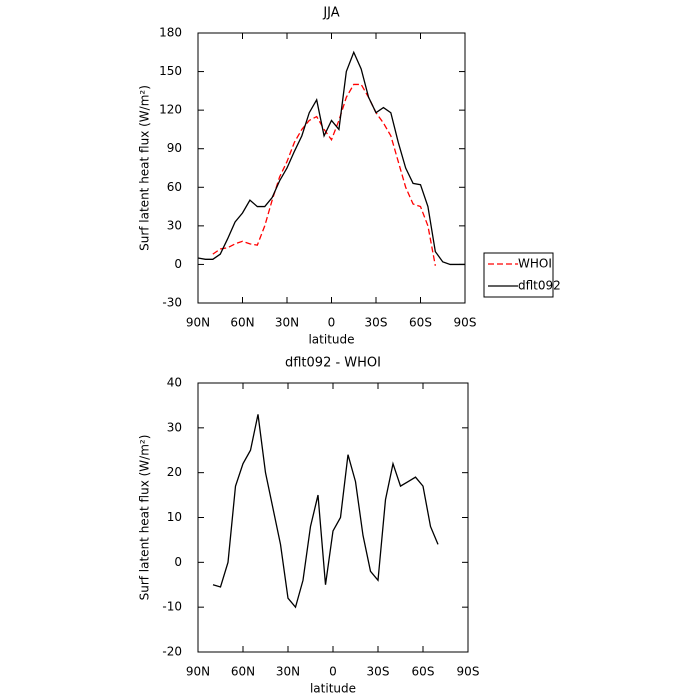 This screenshot has width=700, height=700. What do you see at coordinates (518, 275) in the screenshot?
I see `legend-frame` at bounding box center [518, 275].